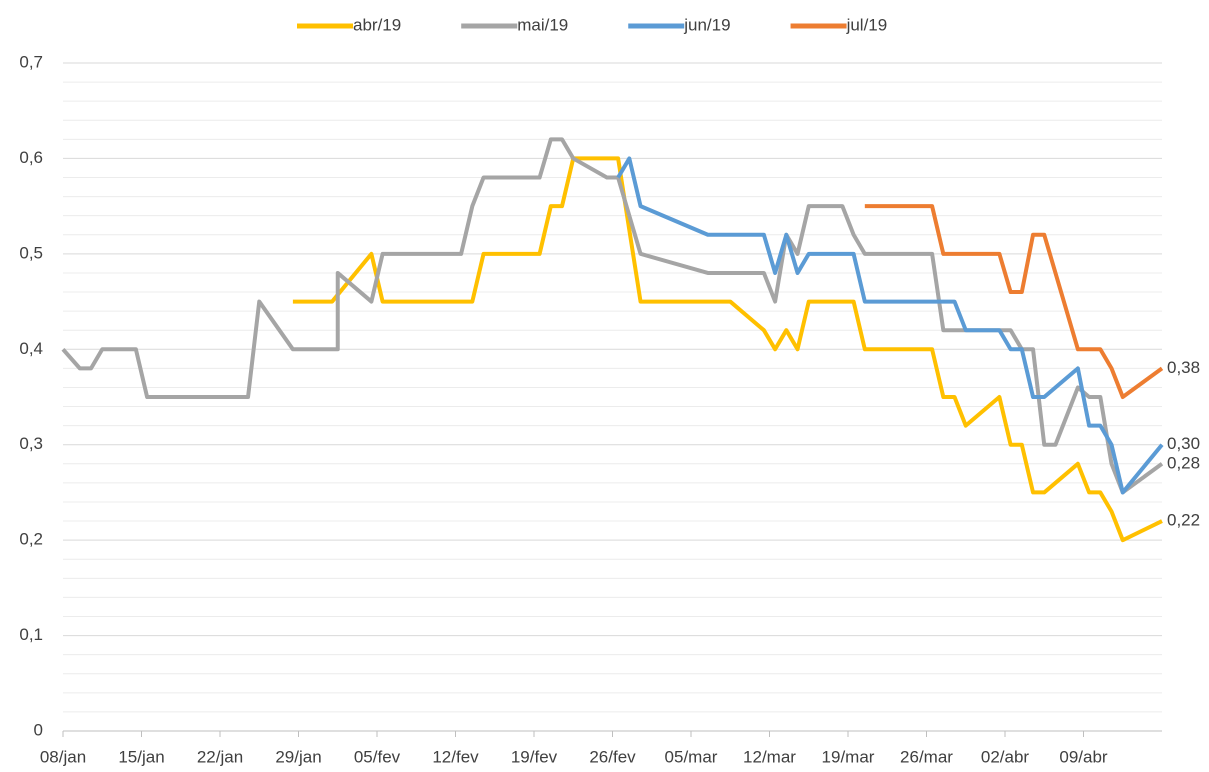  I want to click on y-tick-label: 0,4, so click(31, 348).